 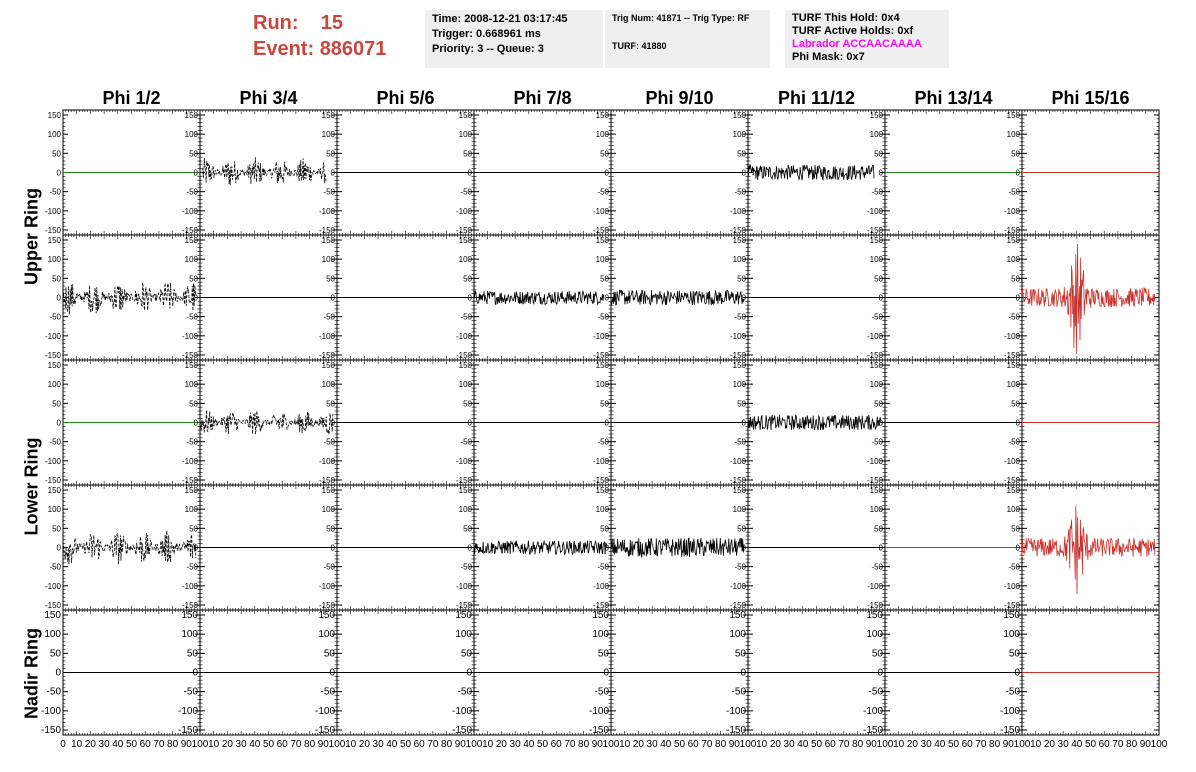 What do you see at coordinates (679, 98) in the screenshot?
I see `column-title-phi-9-10: Phi 9/10` at bounding box center [679, 98].